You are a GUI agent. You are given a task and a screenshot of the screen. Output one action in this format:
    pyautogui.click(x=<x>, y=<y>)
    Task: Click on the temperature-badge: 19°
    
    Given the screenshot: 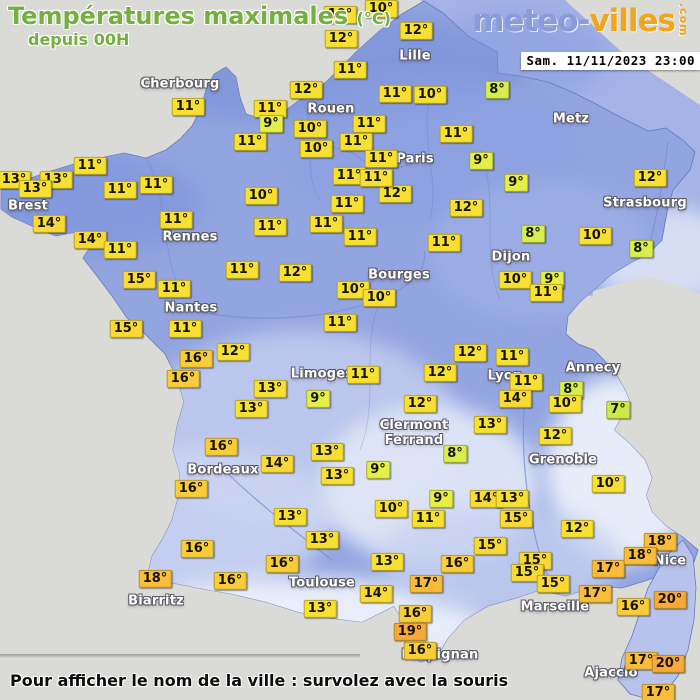 What is the action you would take?
    pyautogui.click(x=410, y=632)
    